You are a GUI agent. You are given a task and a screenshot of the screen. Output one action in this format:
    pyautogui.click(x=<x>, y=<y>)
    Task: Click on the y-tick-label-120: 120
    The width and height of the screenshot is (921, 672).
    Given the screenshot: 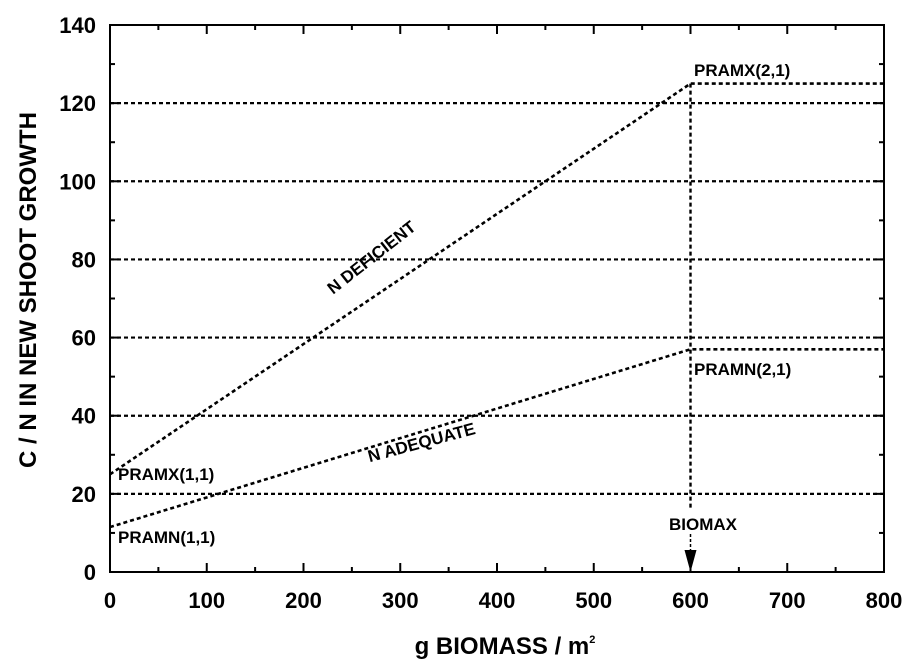 What is the action you would take?
    pyautogui.click(x=77, y=103)
    